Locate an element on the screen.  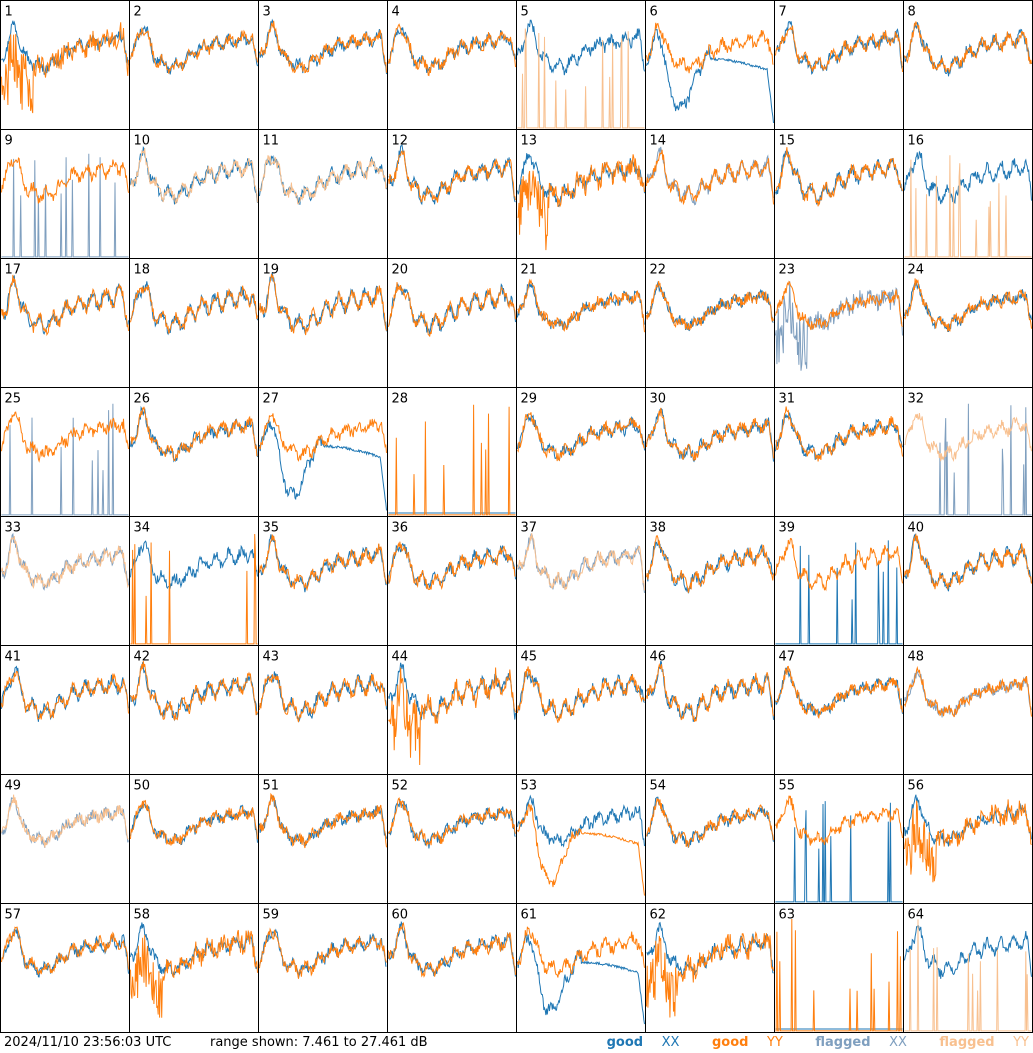
panel-number: 25 is located at coordinates (13, 399).